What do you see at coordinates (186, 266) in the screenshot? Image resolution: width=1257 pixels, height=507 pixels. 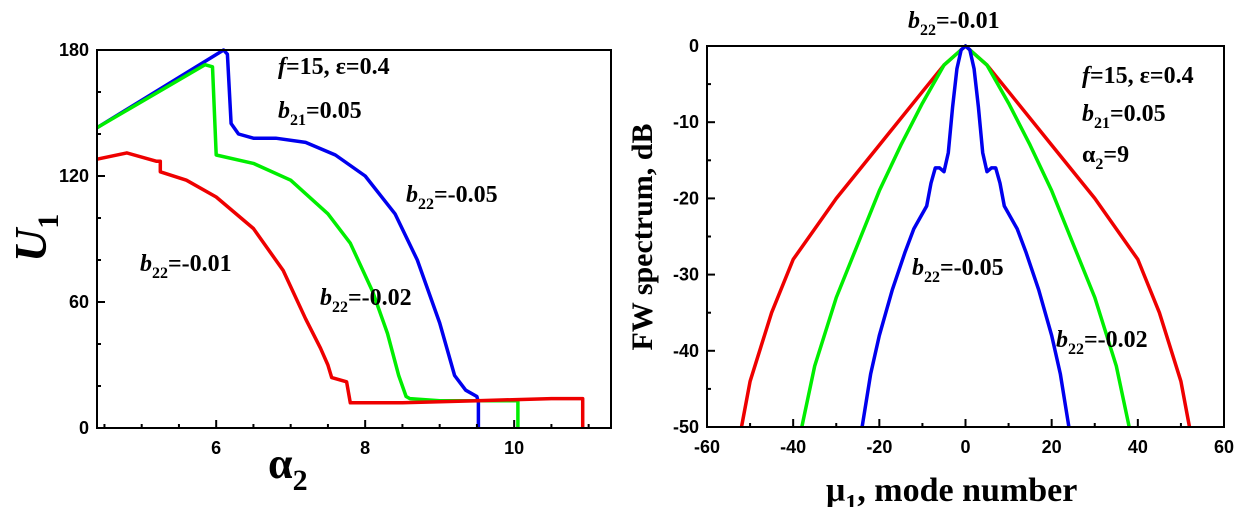 I see `series-label-b22-001: b22=-0.01` at bounding box center [186, 266].